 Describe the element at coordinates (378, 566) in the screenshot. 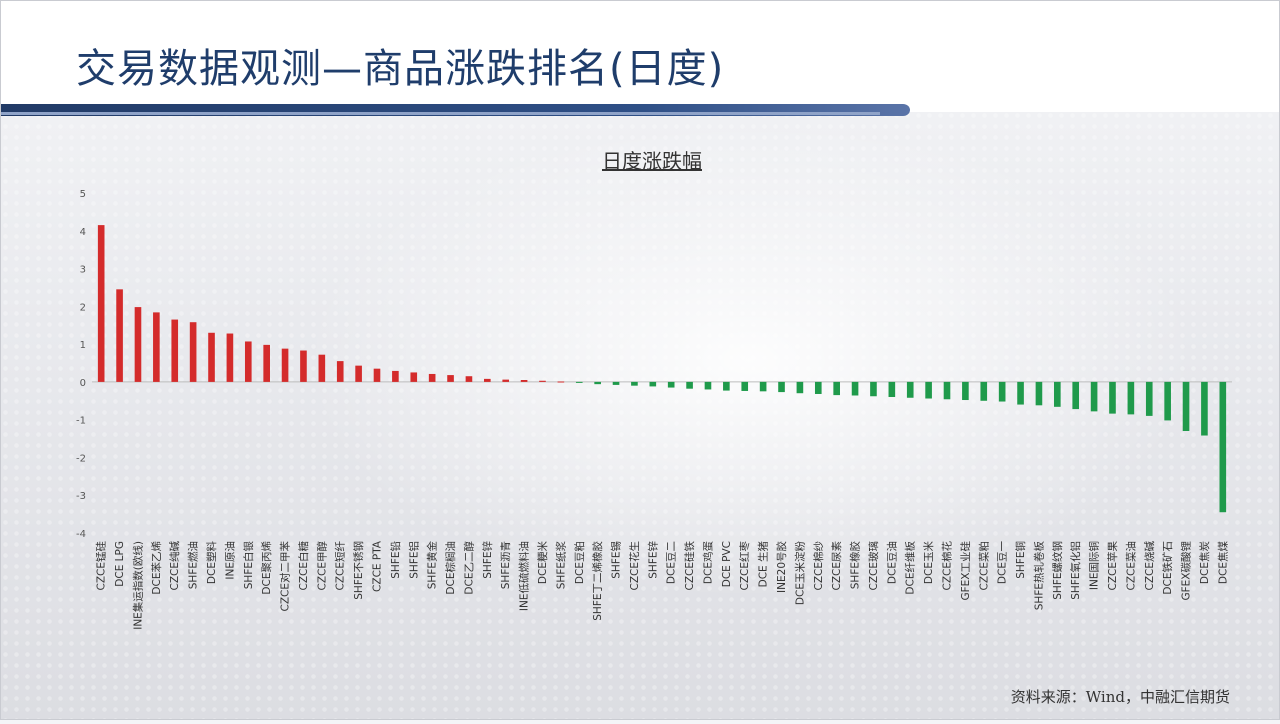

I see `x-category-label: CZCE PTA` at that location.